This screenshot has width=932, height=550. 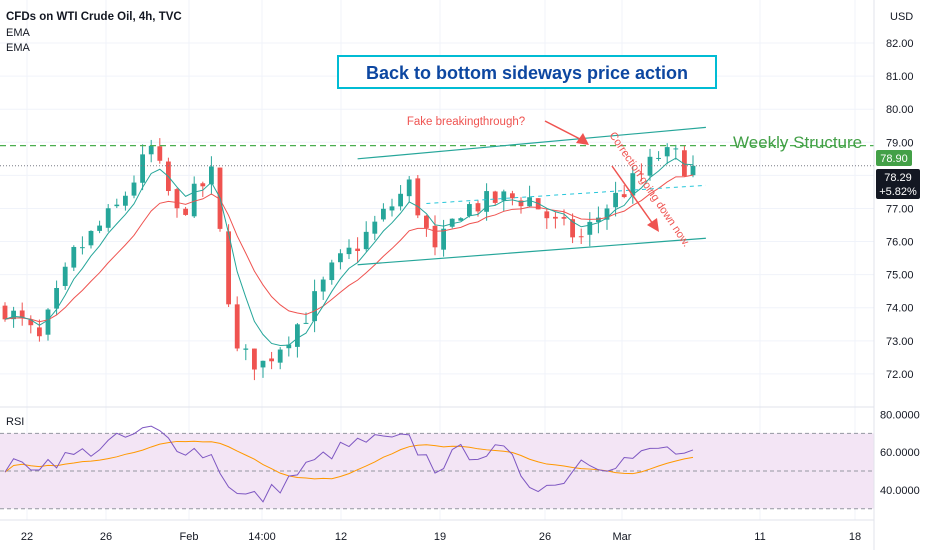 I want to click on time-tick-label: 11, so click(x=759, y=537).